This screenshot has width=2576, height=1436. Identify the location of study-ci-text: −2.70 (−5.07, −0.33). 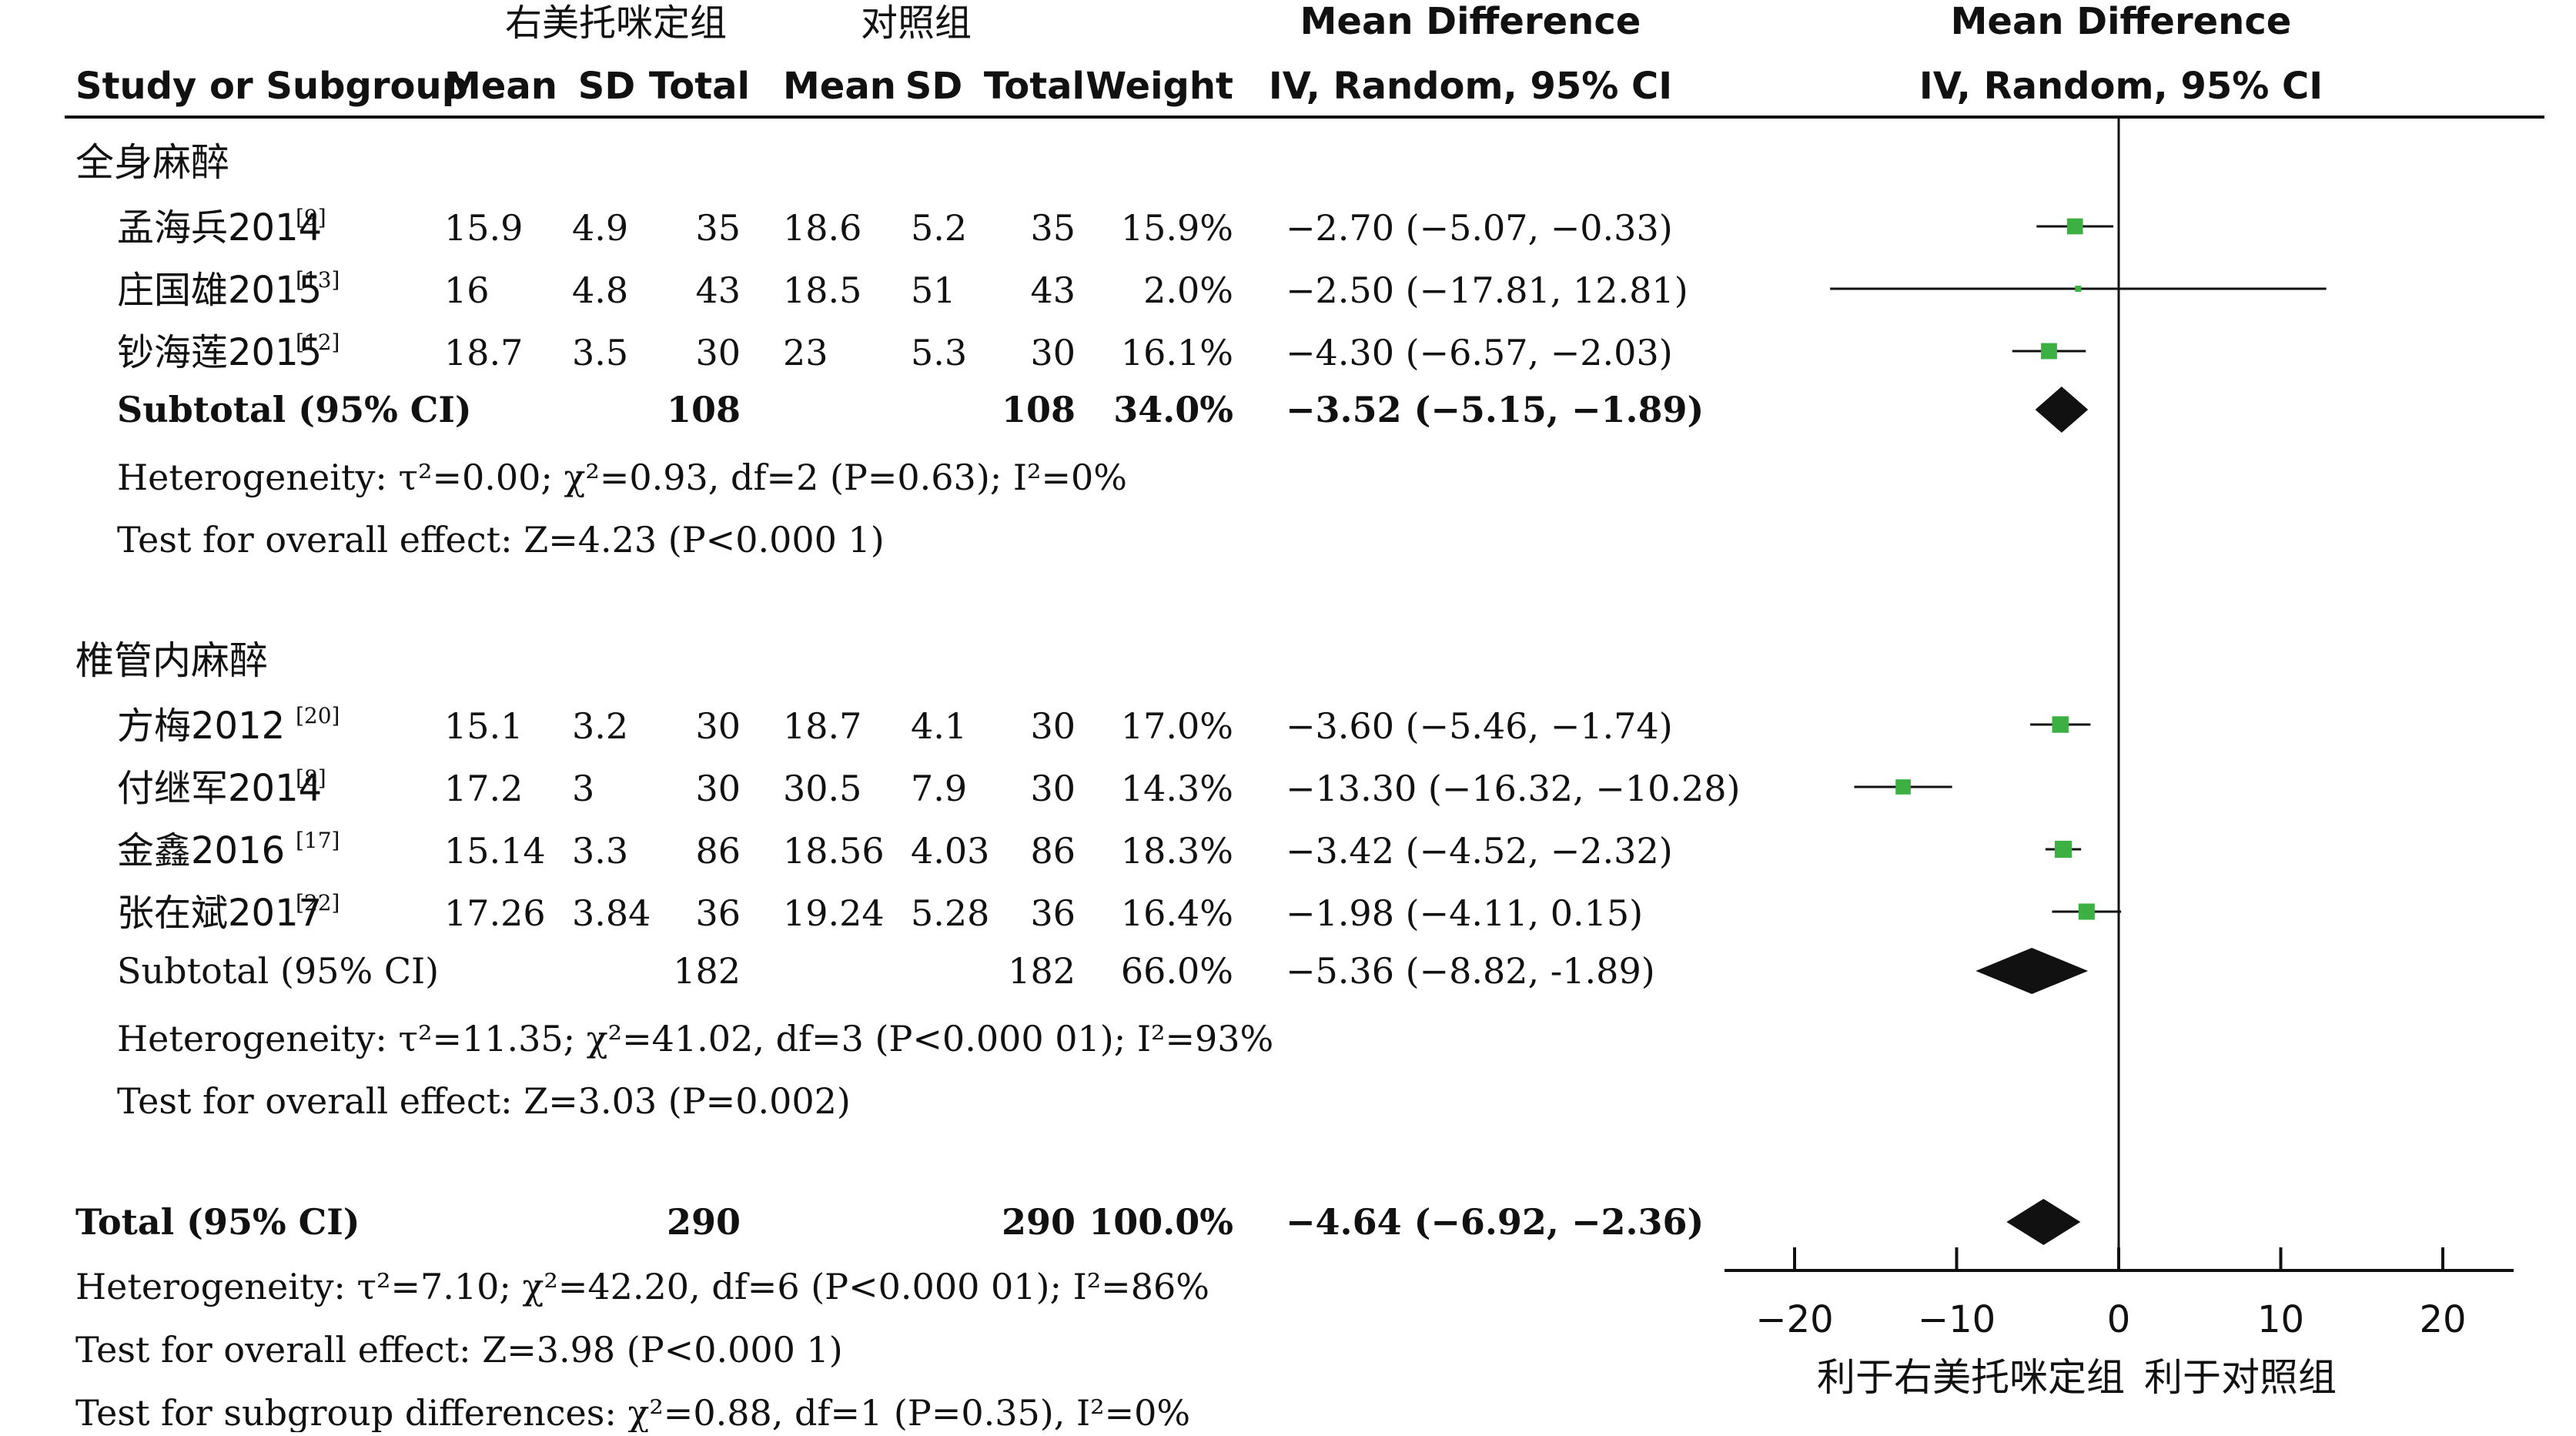
(1480, 228).